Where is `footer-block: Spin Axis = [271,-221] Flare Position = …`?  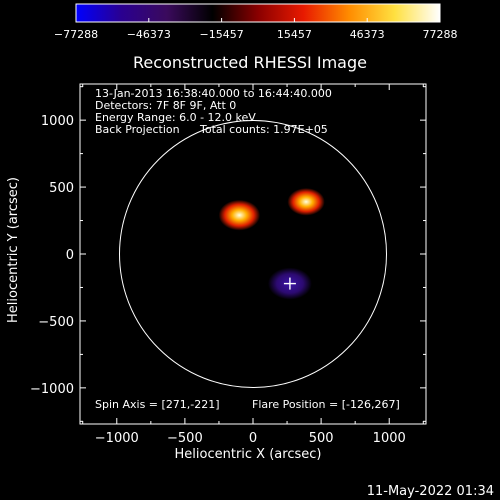
footer-block: Spin Axis = [271,-221] Flare Position = … is located at coordinates (247, 404).